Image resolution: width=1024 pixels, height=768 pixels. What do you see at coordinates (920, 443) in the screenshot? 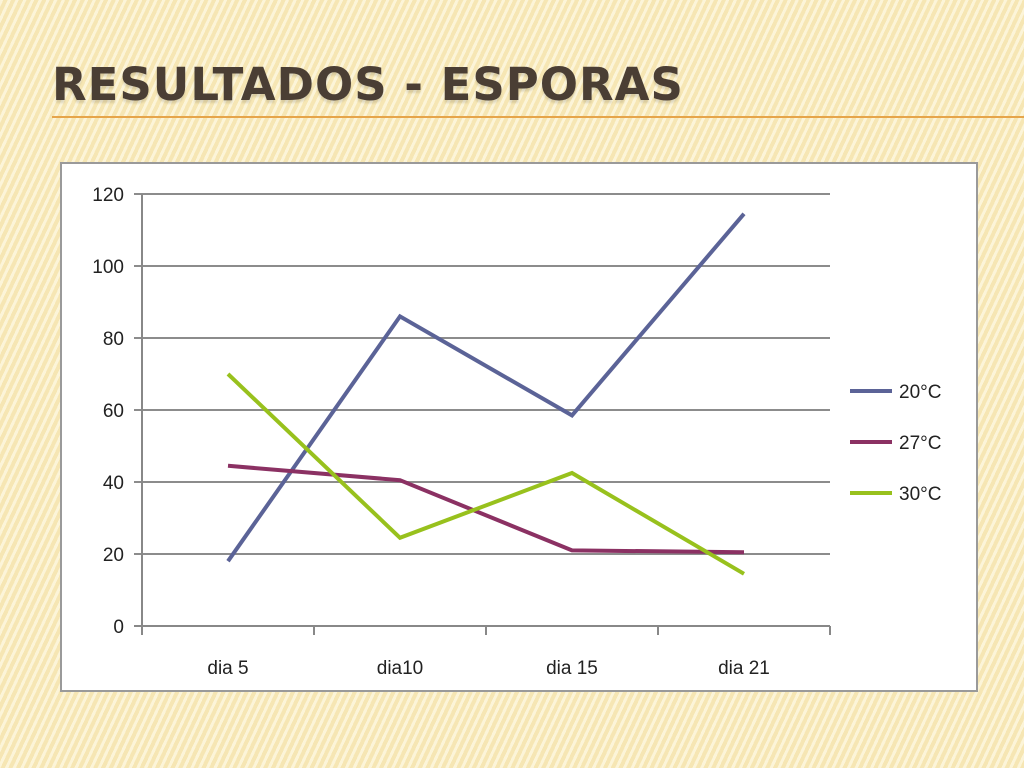
I see `legend-label: 27°C` at bounding box center [920, 443].